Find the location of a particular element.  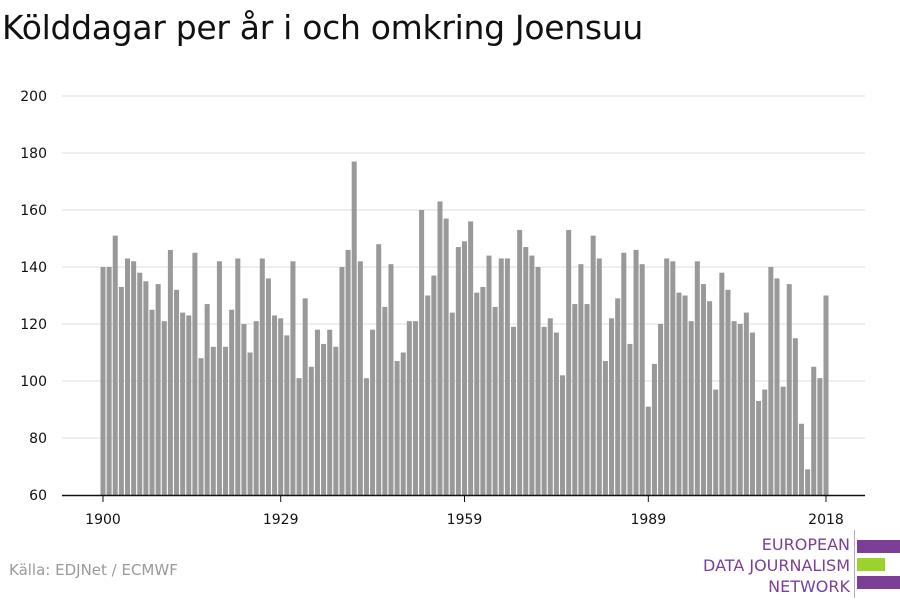

logo-line-2: DATA JOURNALISM is located at coordinates (776, 565).